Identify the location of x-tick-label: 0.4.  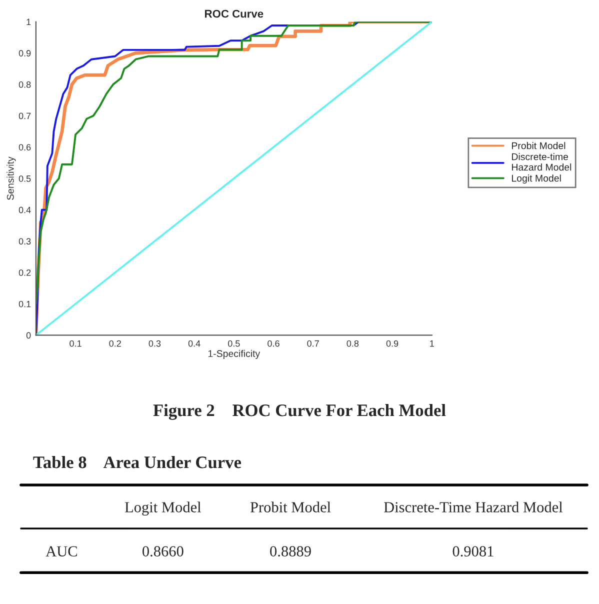
(194, 343).